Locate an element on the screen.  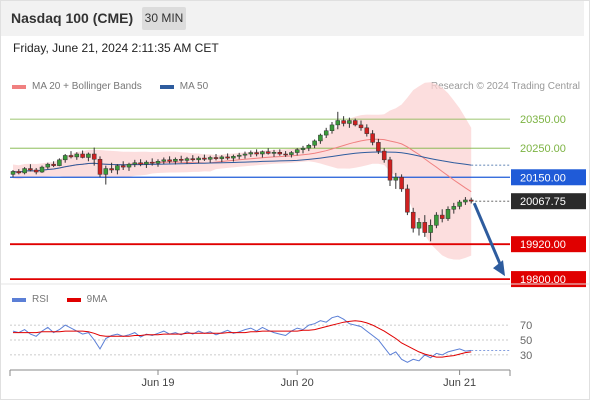
rsi-legend-label: RSI is located at coordinates (40, 299).